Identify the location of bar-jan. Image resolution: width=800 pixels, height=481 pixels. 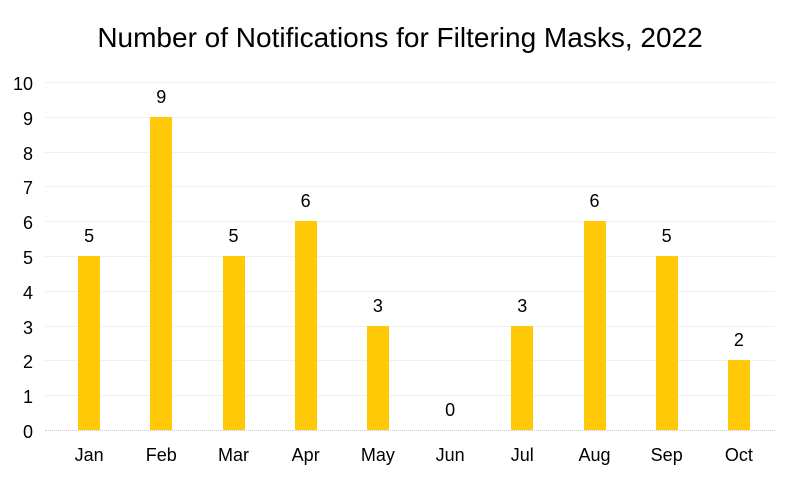
(89, 343).